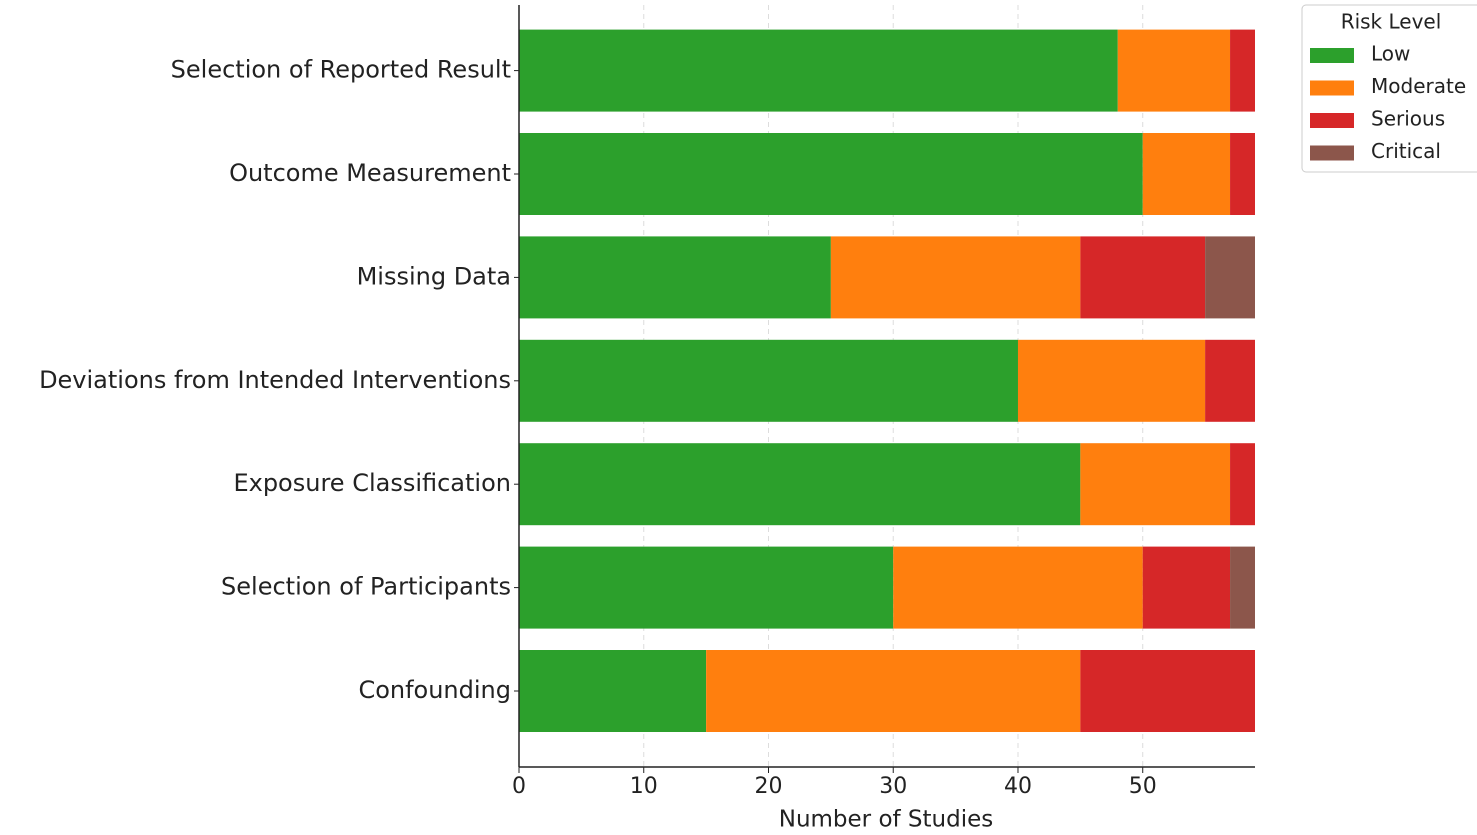 This screenshot has height=835, width=1477. Describe the element at coordinates (275, 380) in the screenshot. I see `y-tick-label: Deviations from Intended Interventions` at that location.